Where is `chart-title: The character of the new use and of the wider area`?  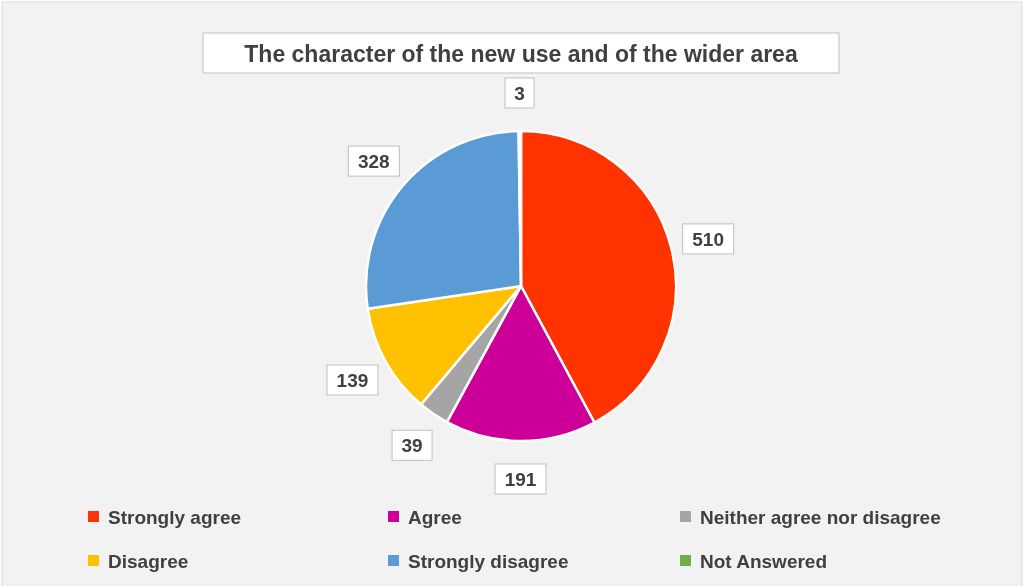 chart-title: The character of the new use and of the wider area is located at coordinates (521, 54).